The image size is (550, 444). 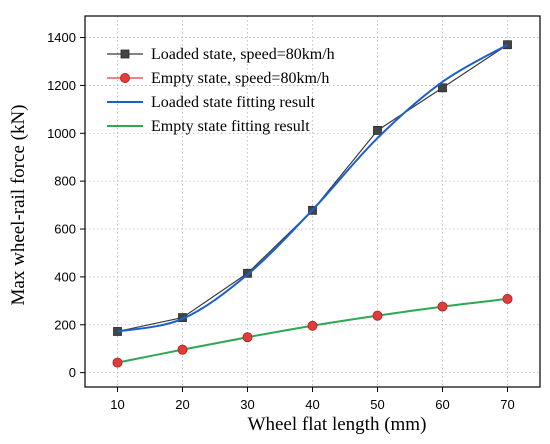 What do you see at coordinates (233, 102) in the screenshot?
I see `legend-label: Loaded state fitting result` at bounding box center [233, 102].